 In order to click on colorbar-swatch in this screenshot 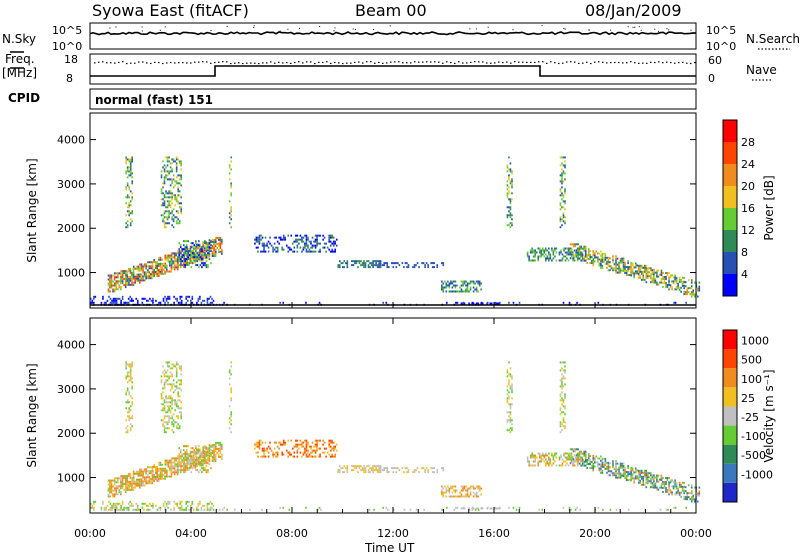, I will do `click(730, 359)`.